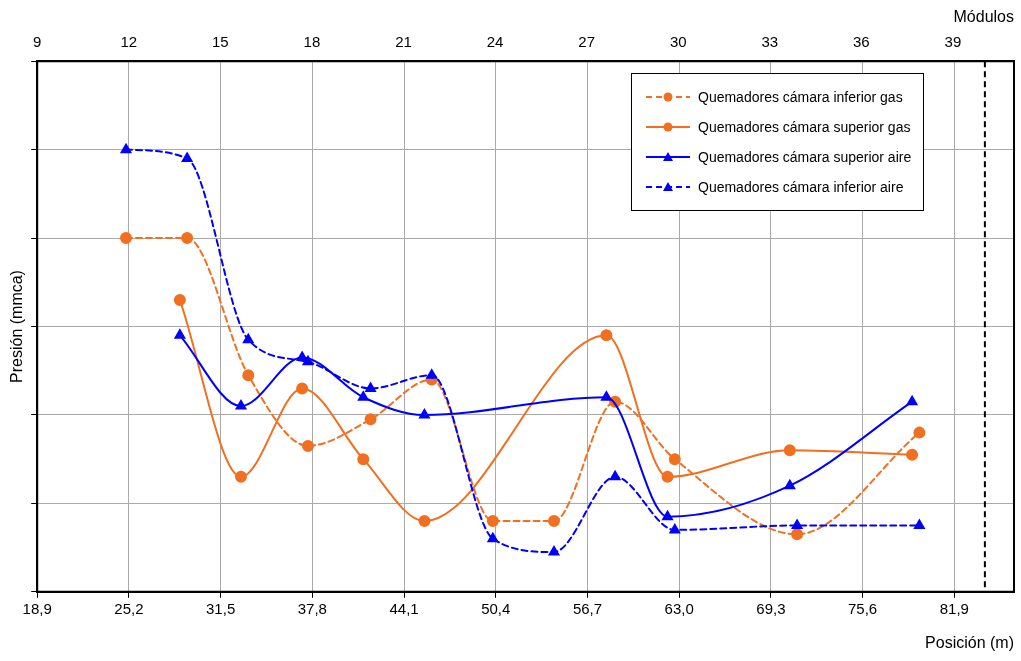  What do you see at coordinates (771, 608) in the screenshot?
I see `x-tick-label: 69,3` at bounding box center [771, 608].